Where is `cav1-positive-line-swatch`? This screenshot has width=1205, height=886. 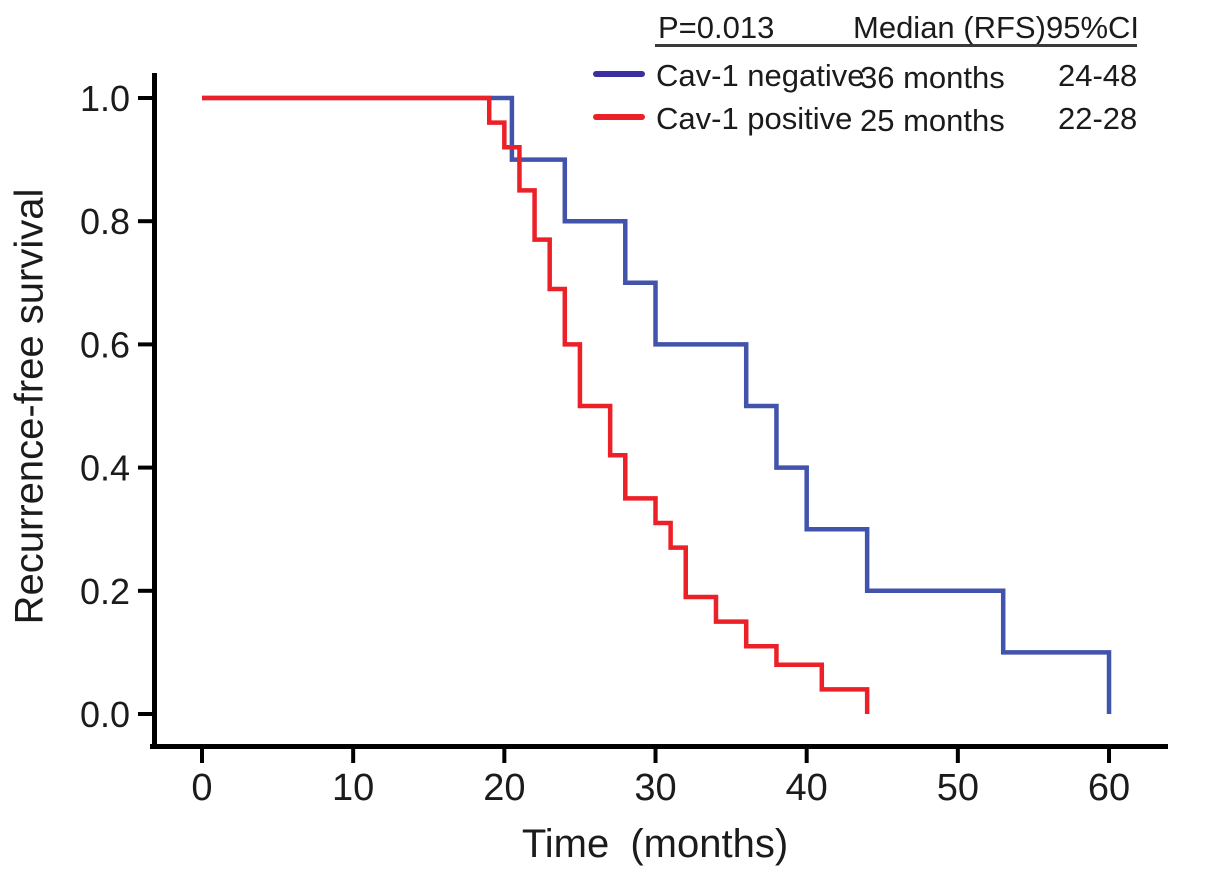
cav1-positive-line-swatch is located at coordinates (619, 117).